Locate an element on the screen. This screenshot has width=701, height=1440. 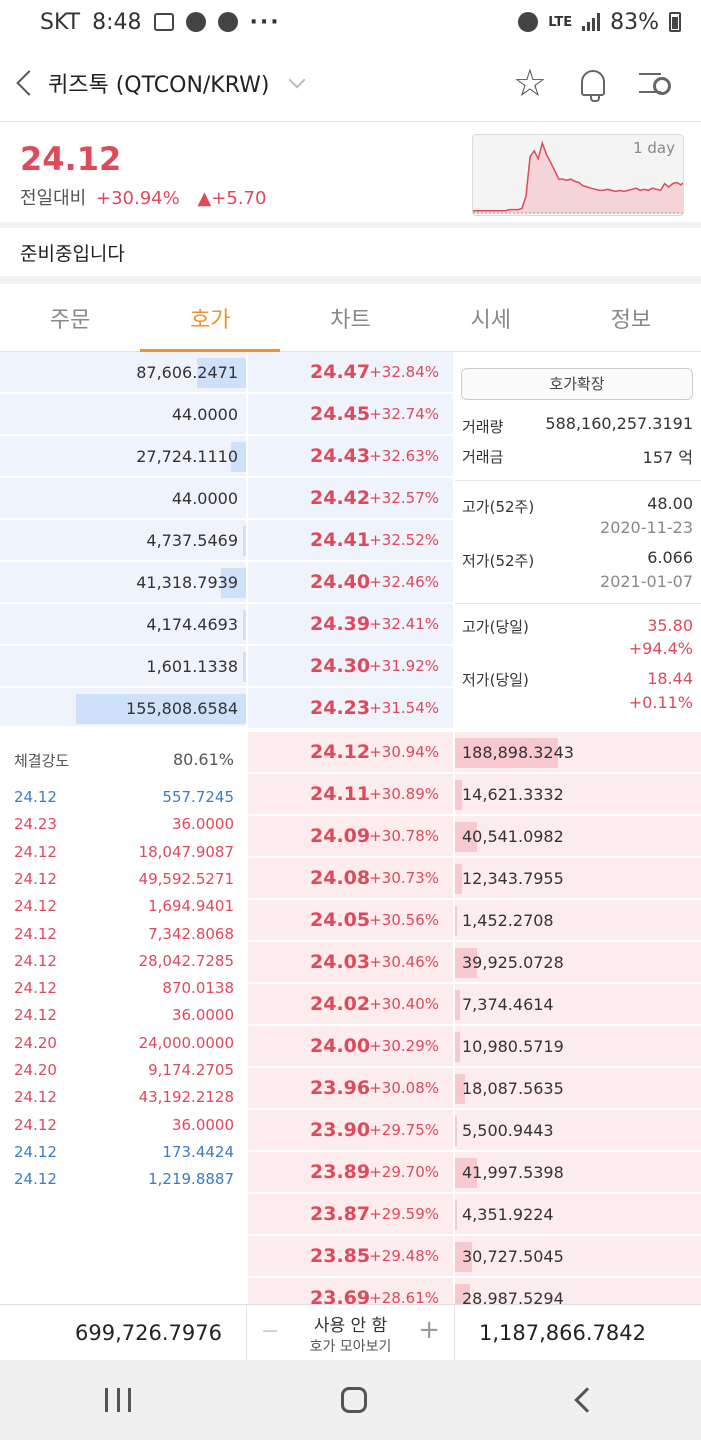
tab-4: 시세 is located at coordinates (490, 320).